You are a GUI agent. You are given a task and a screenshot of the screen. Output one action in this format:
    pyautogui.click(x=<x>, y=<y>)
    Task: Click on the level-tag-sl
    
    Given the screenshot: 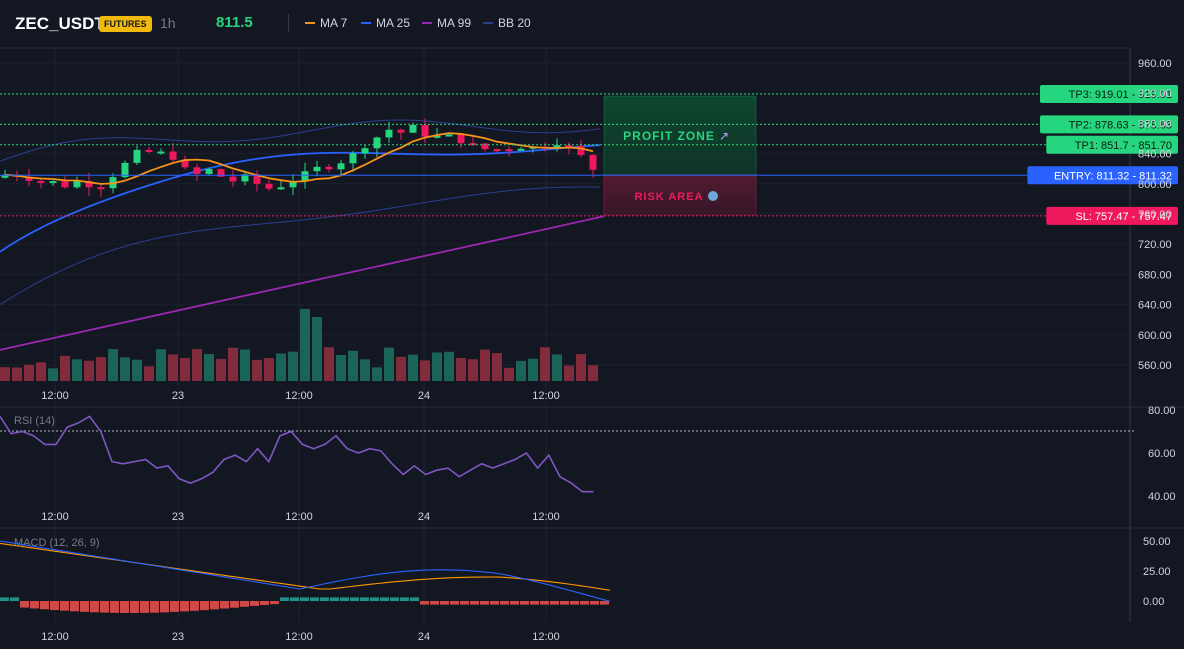 What is the action you would take?
    pyautogui.click(x=1112, y=215)
    